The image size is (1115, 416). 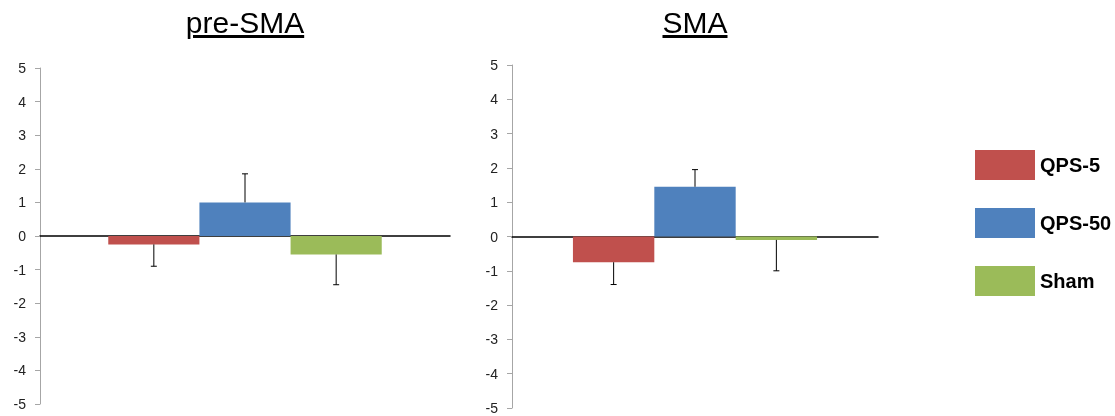 What do you see at coordinates (695, 23) in the screenshot?
I see `chart-title: SMA` at bounding box center [695, 23].